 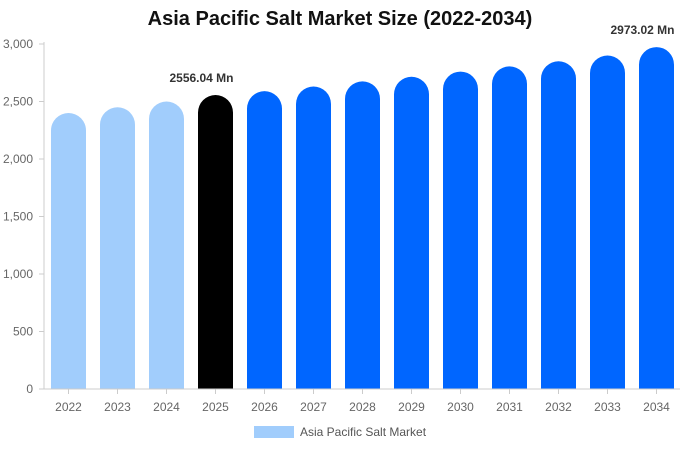 I want to click on y-tick-label: 500, so click(x=23, y=332).